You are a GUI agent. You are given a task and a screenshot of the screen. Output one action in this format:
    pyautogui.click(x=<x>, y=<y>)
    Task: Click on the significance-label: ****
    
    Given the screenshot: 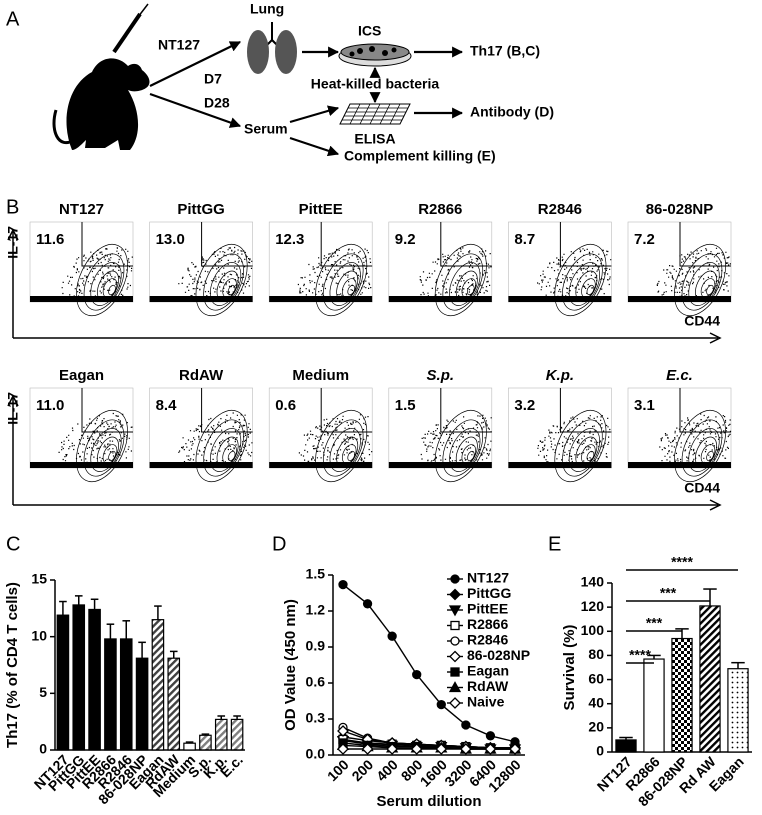 What is the action you would take?
    pyautogui.click(x=640, y=655)
    